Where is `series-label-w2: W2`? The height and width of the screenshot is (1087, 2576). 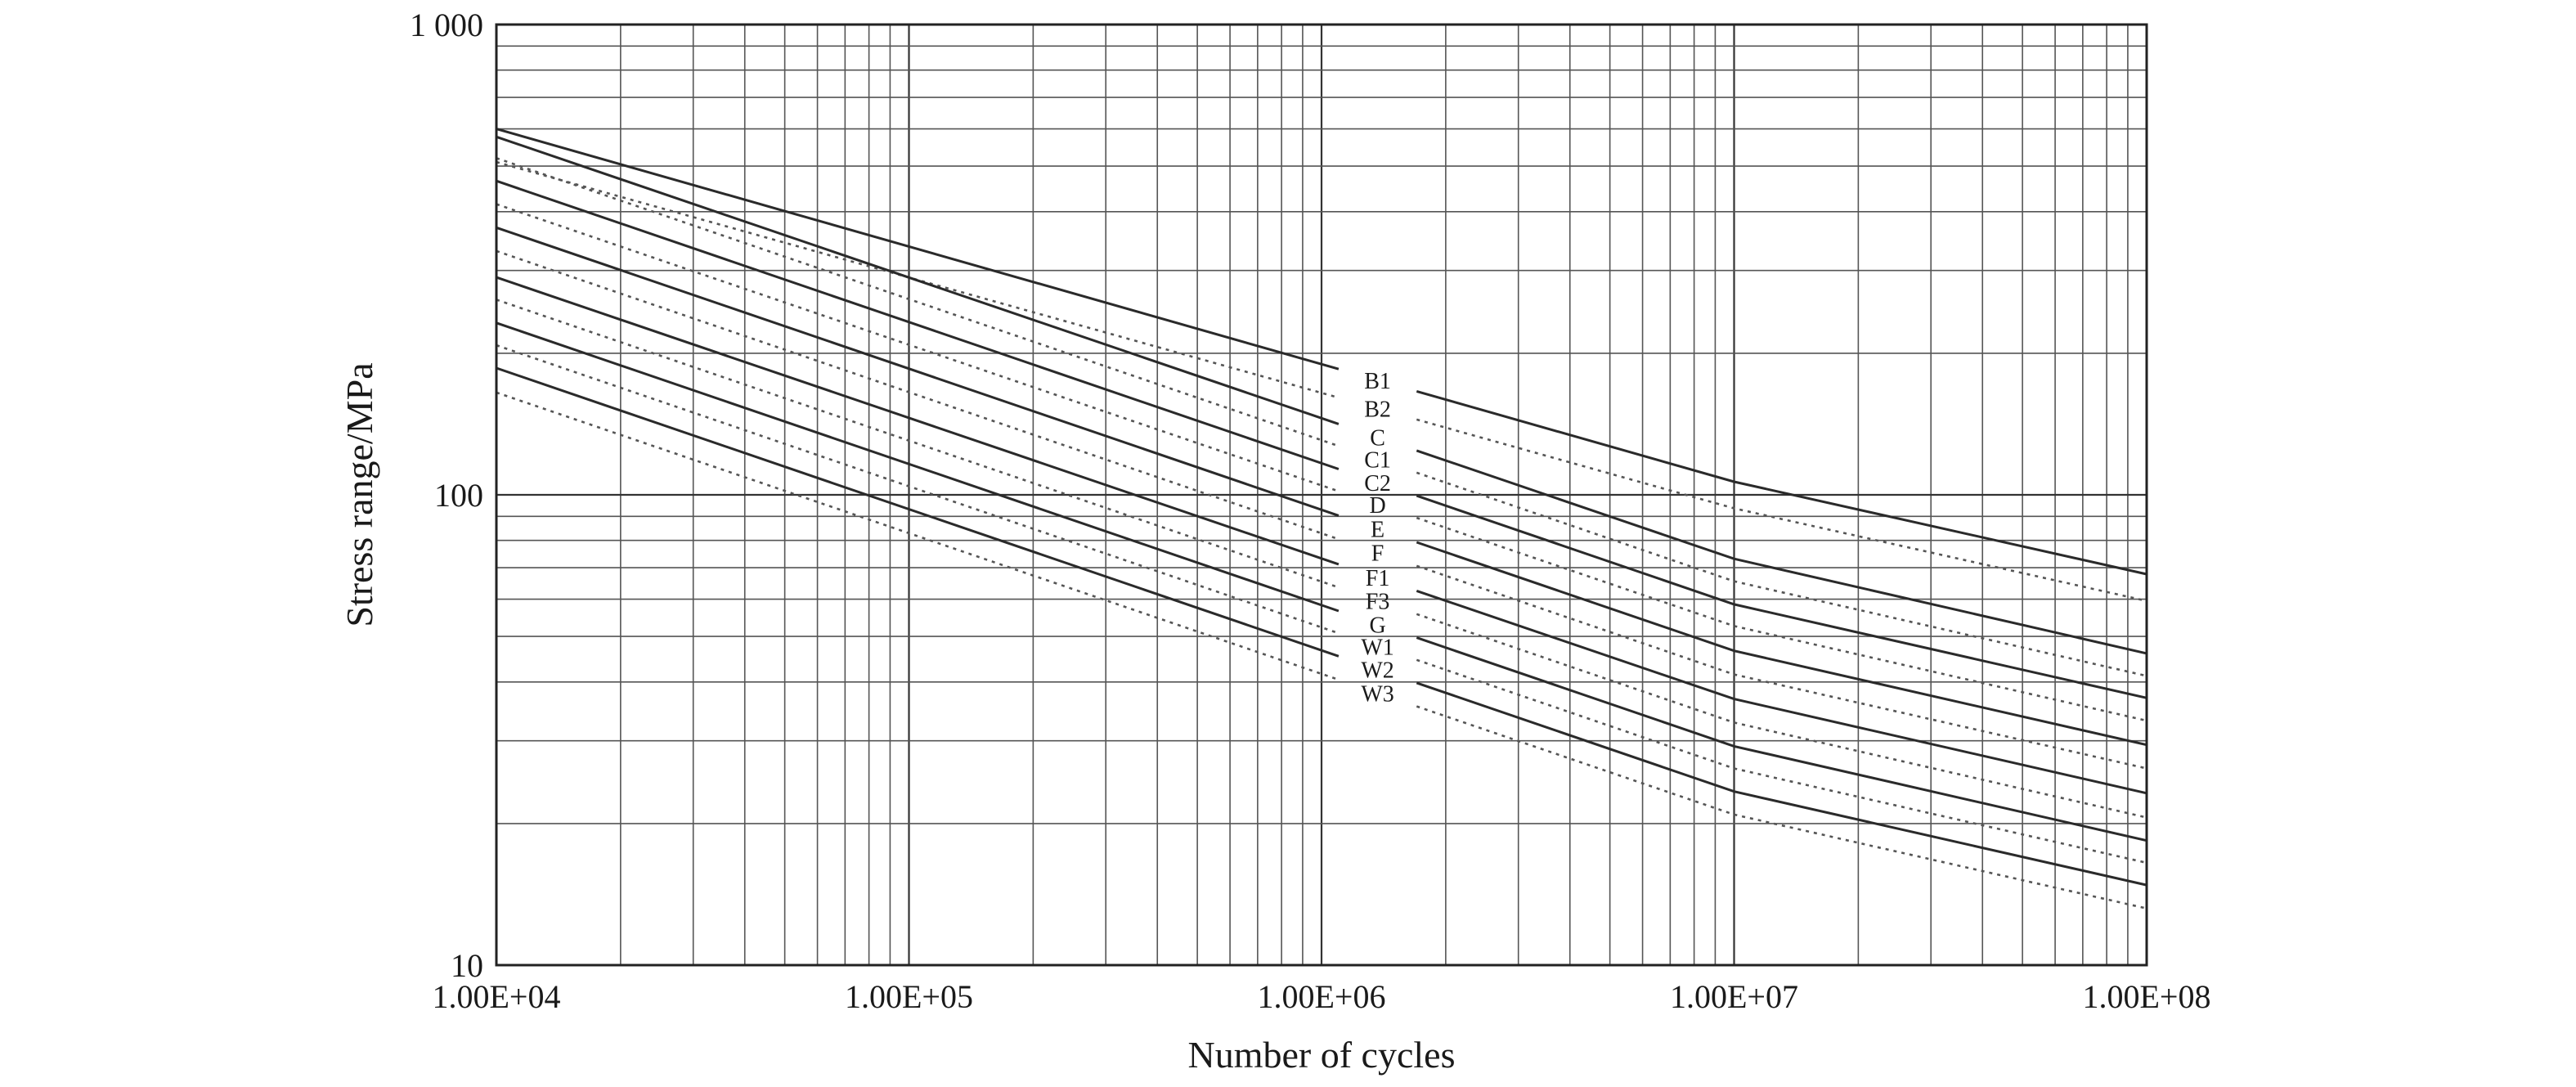
series-label-w2: W2 is located at coordinates (1377, 671).